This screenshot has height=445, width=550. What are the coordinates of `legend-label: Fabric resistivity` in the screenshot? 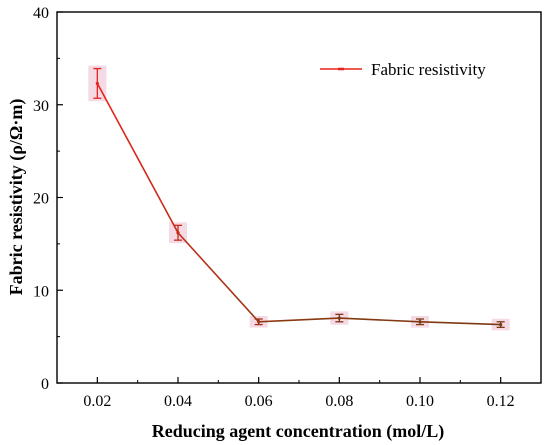 It's located at (428, 69).